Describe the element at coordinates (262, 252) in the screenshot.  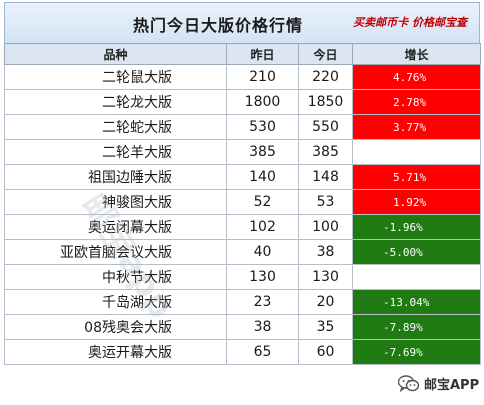
I see `yesterday-price-cell: 40` at that location.